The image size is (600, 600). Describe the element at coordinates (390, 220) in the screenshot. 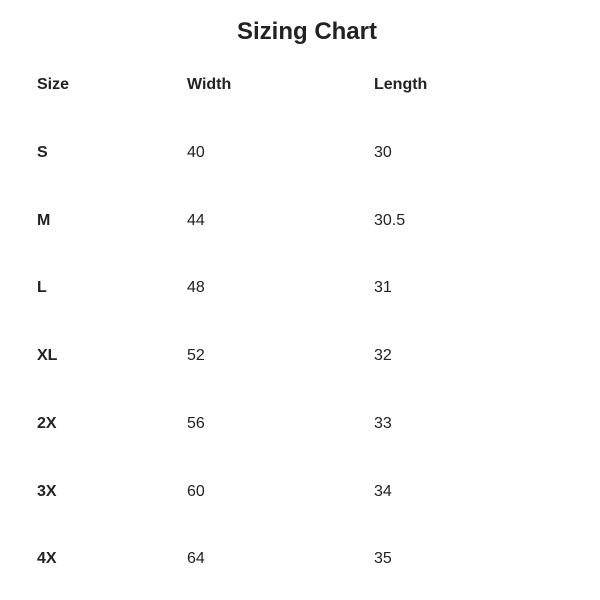

I see `length-cell: 30.5` at that location.